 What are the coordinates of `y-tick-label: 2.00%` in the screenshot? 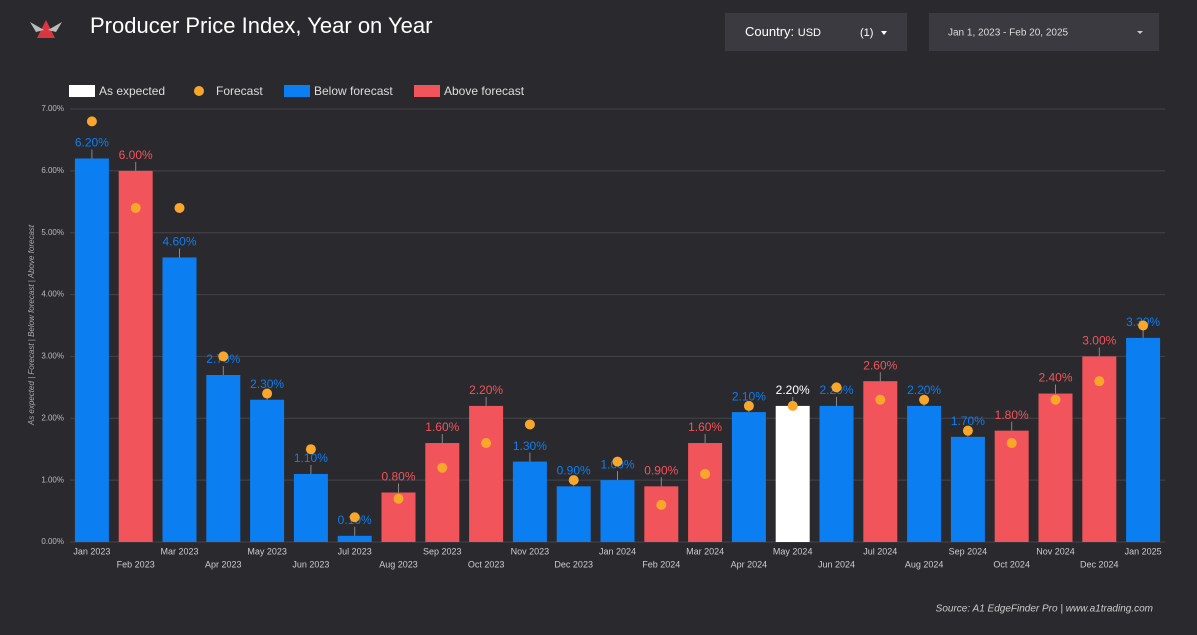 It's located at (52, 417).